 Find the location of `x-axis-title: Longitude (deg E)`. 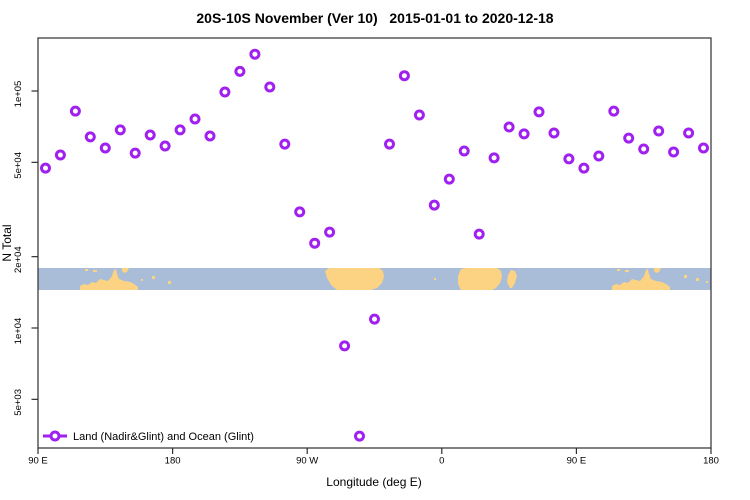

x-axis-title: Longitude (deg E) is located at coordinates (373, 482).